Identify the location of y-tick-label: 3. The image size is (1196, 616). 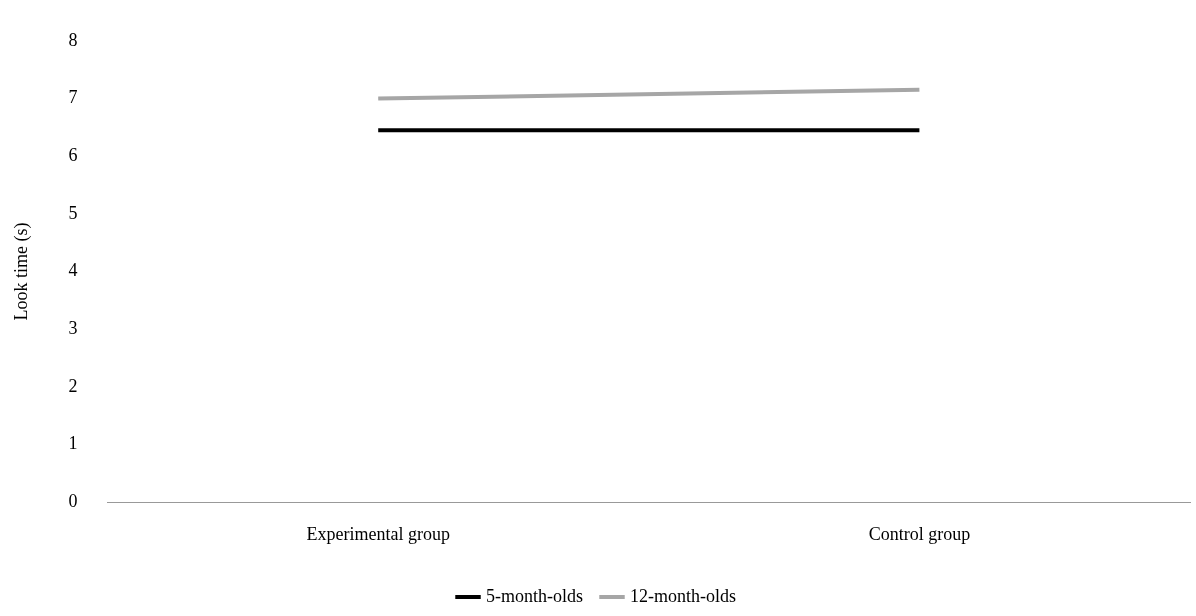
(73, 328).